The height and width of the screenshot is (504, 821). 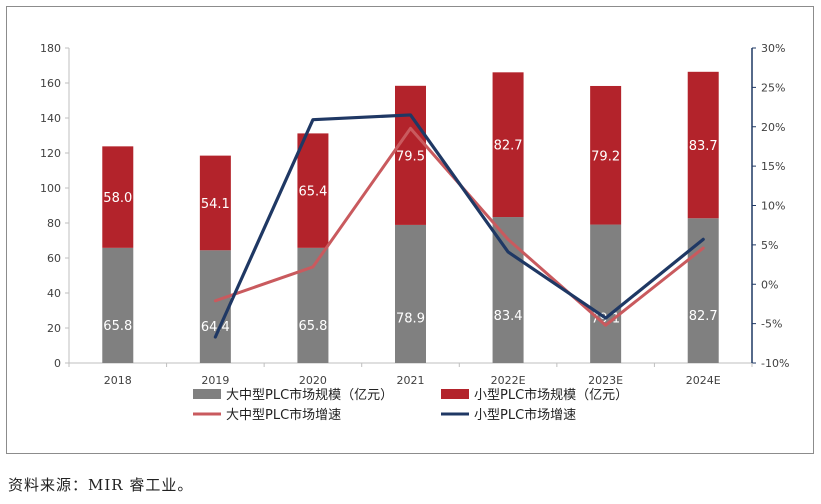 I want to click on legend-label: 大中型PLC市场规模（亿元）, so click(x=309, y=395).